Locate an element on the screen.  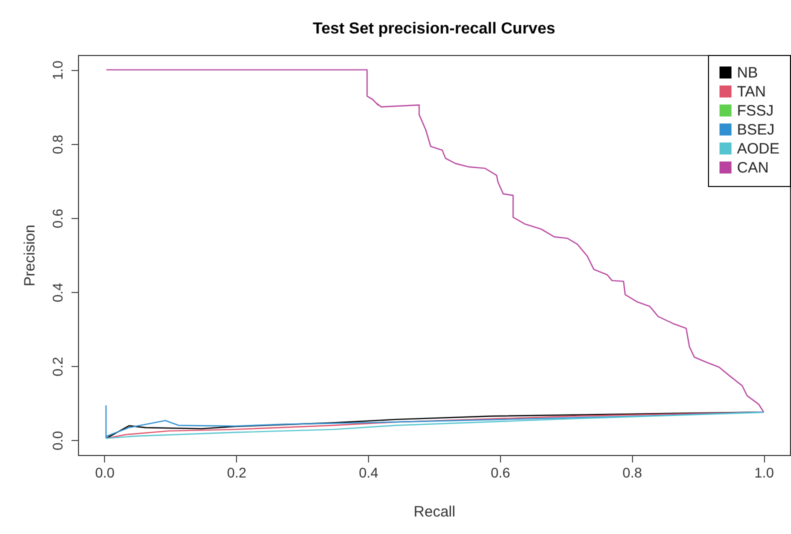
x-tick-label: 1.0 is located at coordinates (764, 472).